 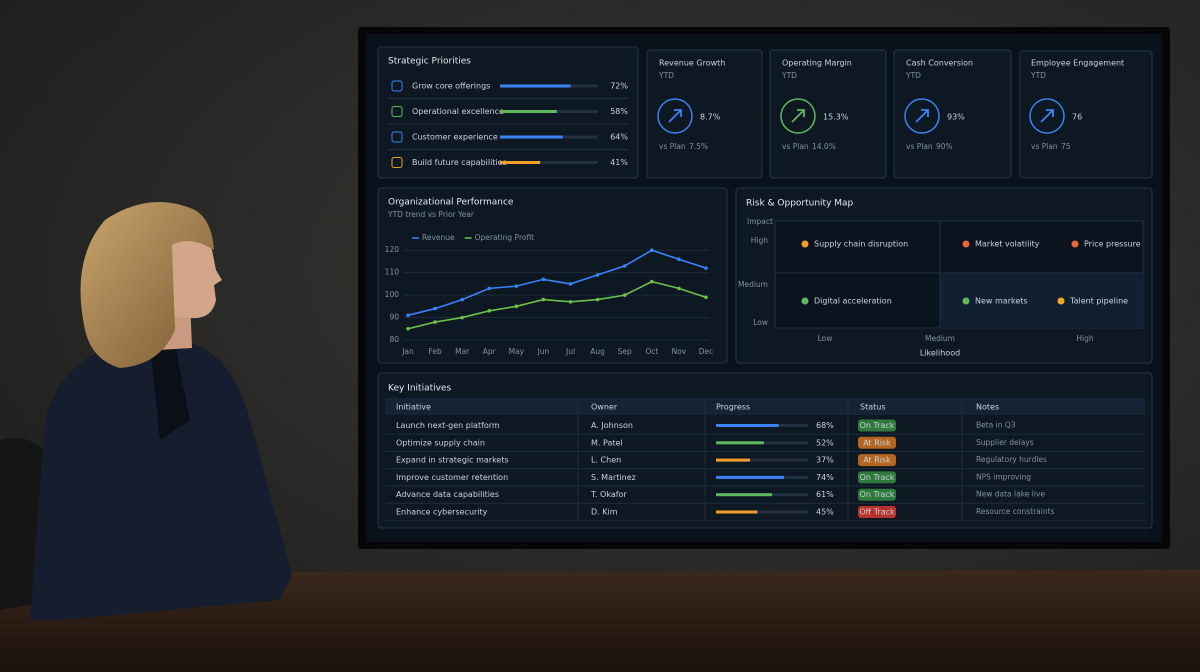 I want to click on person-hair, so click(x=147, y=285).